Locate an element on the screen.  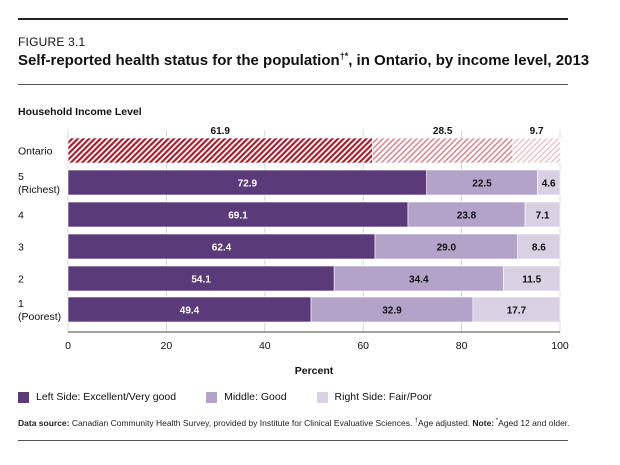
data-label: 34.4 is located at coordinates (419, 280).